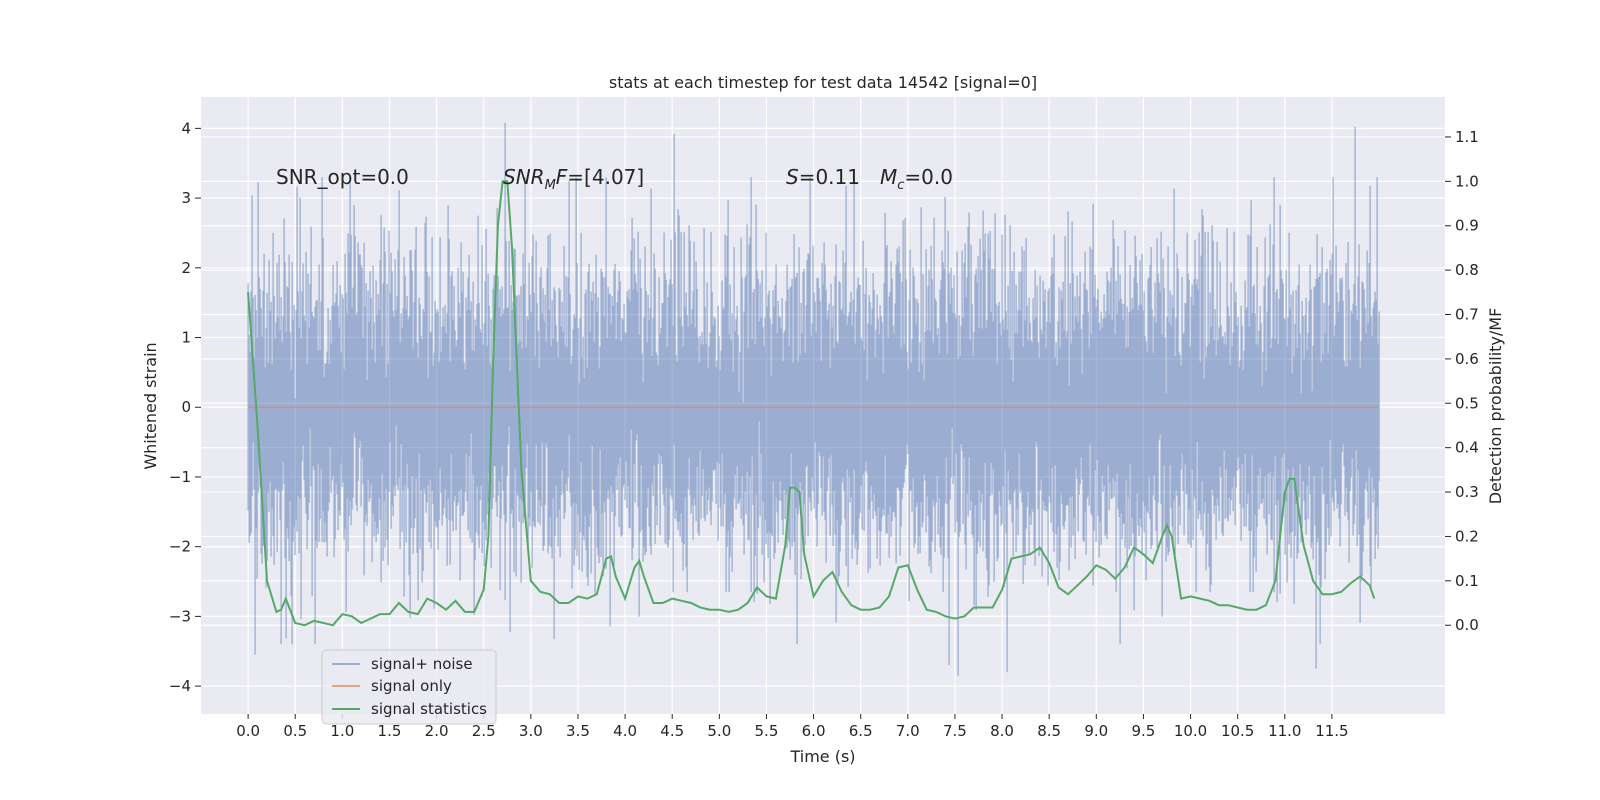 Image resolution: width=1600 pixels, height=800 pixels. I want to click on x-tick-label: 9.0, so click(1096, 731).